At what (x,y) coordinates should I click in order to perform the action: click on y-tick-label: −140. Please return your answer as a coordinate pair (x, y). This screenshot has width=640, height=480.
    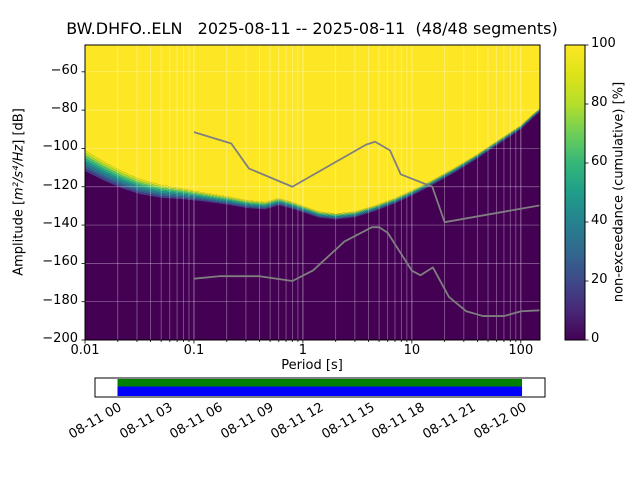
    Looking at the image, I should click on (60, 224).